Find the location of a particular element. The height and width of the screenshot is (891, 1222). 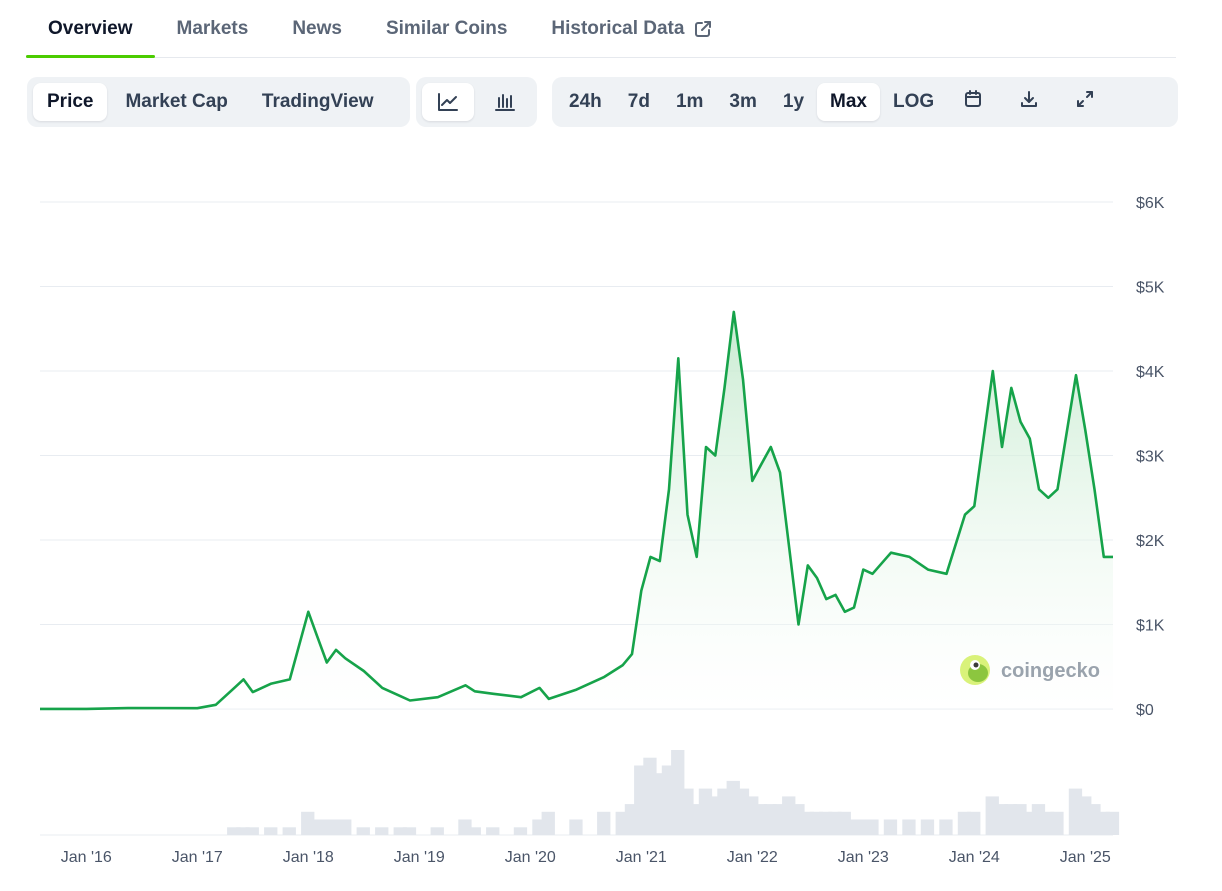

y-tick-label: $2K is located at coordinates (1150, 541).